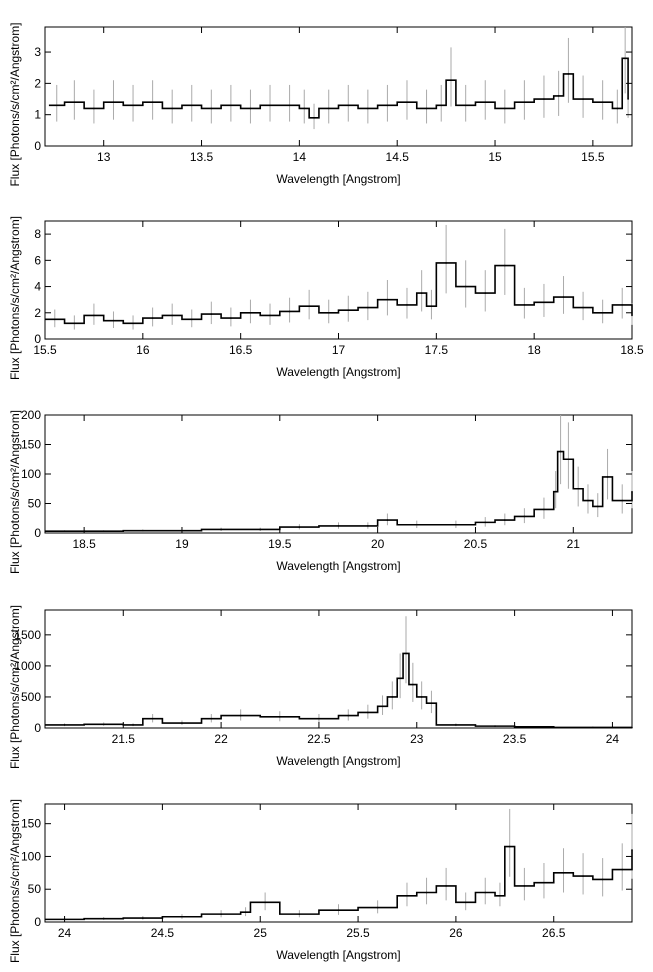 The image size is (653, 972). Describe the element at coordinates (398, 157) in the screenshot. I see `x-tick-label: 14.5` at that location.